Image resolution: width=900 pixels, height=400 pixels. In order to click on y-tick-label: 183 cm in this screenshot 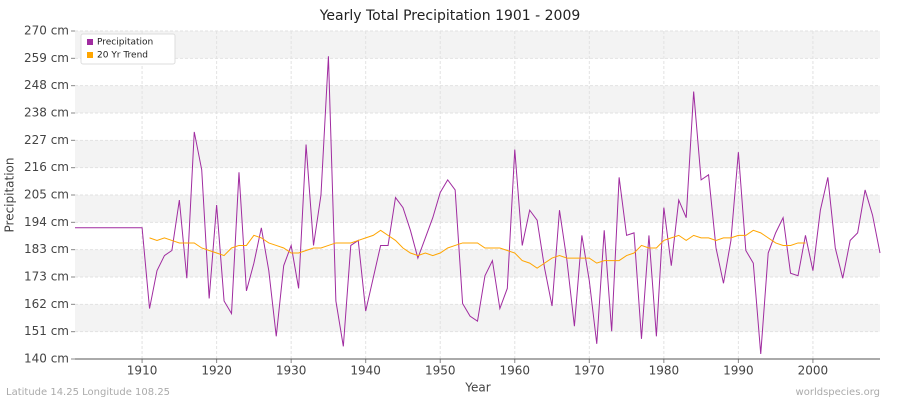, I will do `click(46, 249)`.